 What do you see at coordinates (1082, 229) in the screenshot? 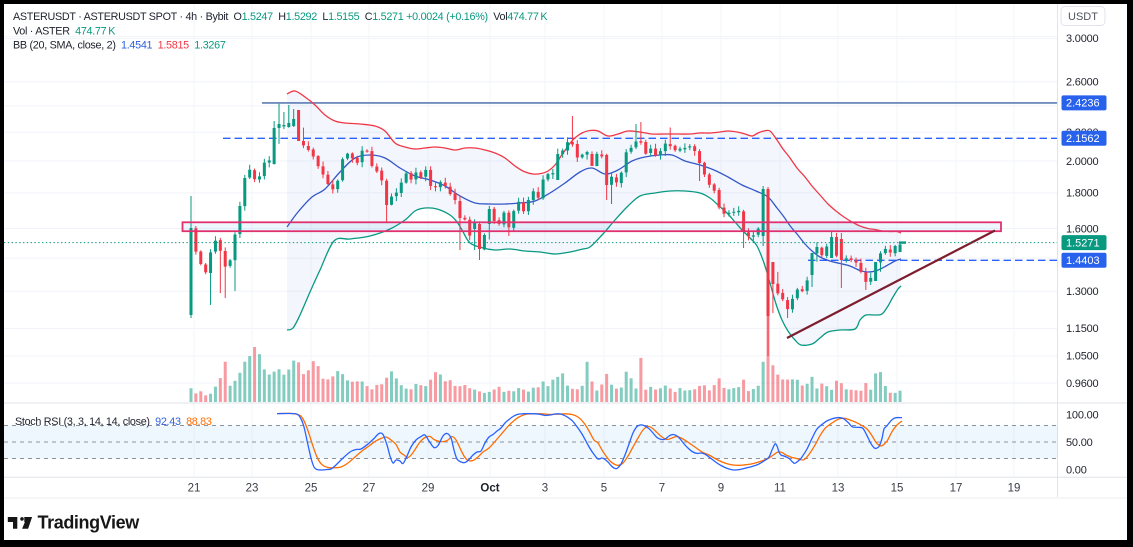
I see `svg-text: 1.6000` at bounding box center [1082, 229].